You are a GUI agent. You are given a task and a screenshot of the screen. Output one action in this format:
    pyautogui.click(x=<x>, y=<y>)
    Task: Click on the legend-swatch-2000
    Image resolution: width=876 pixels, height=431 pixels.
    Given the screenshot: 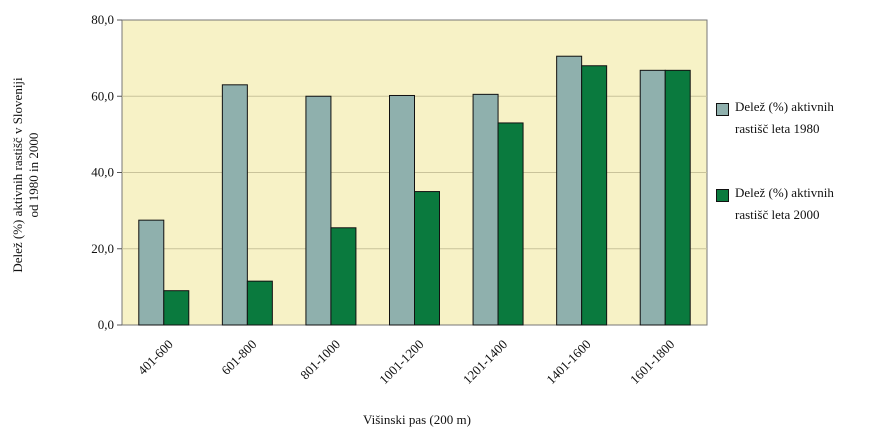 What is the action you would take?
    pyautogui.click(x=722, y=195)
    